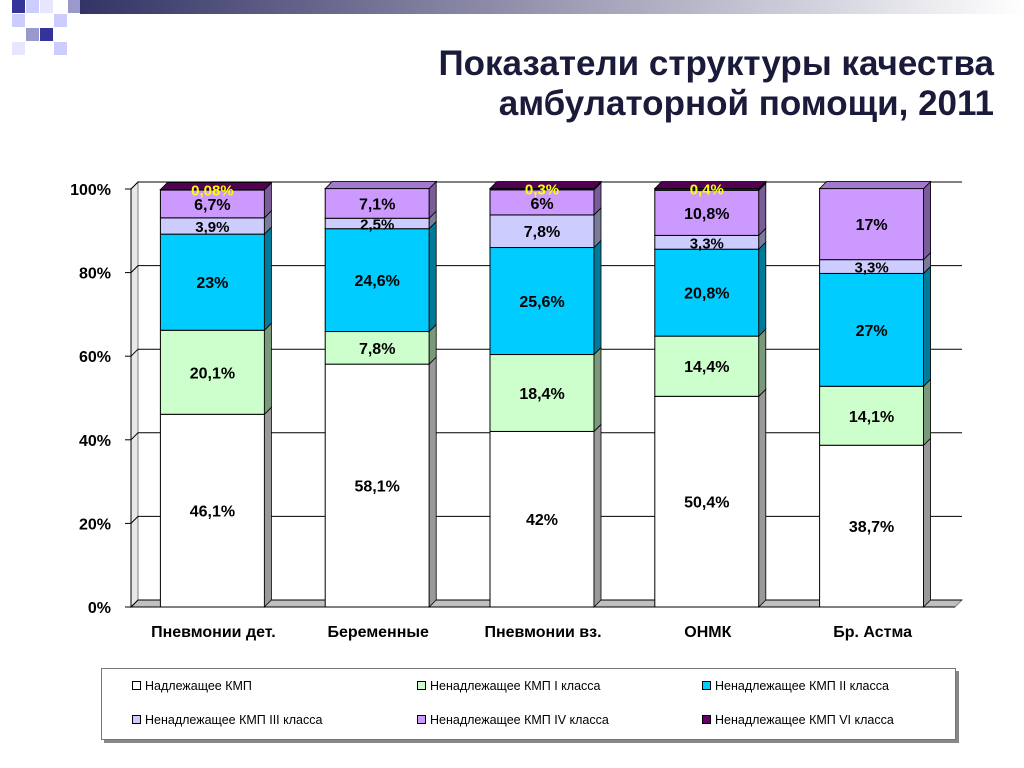  I want to click on legend-item: Ненадлежащее КМП IV класса, so click(513, 720).